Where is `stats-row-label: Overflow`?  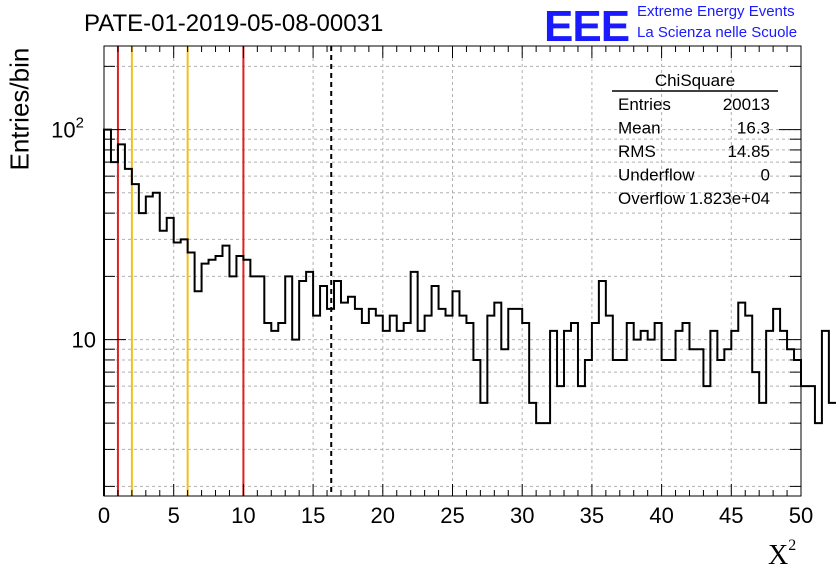
stats-row-label: Overflow is located at coordinates (652, 198).